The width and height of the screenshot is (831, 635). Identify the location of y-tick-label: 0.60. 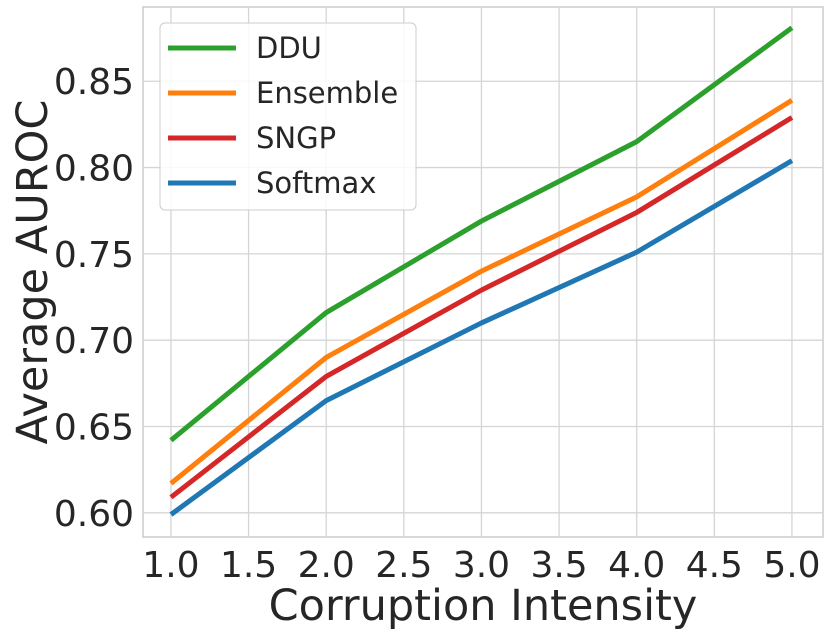
(94, 514).